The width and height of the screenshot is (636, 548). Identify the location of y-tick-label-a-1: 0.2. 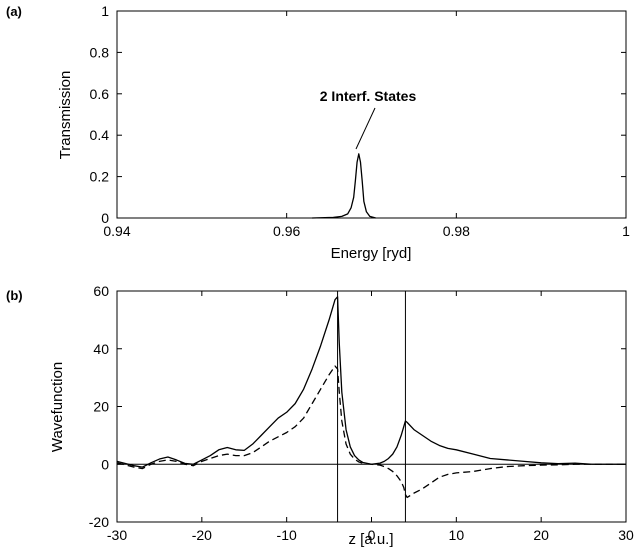
(100, 177).